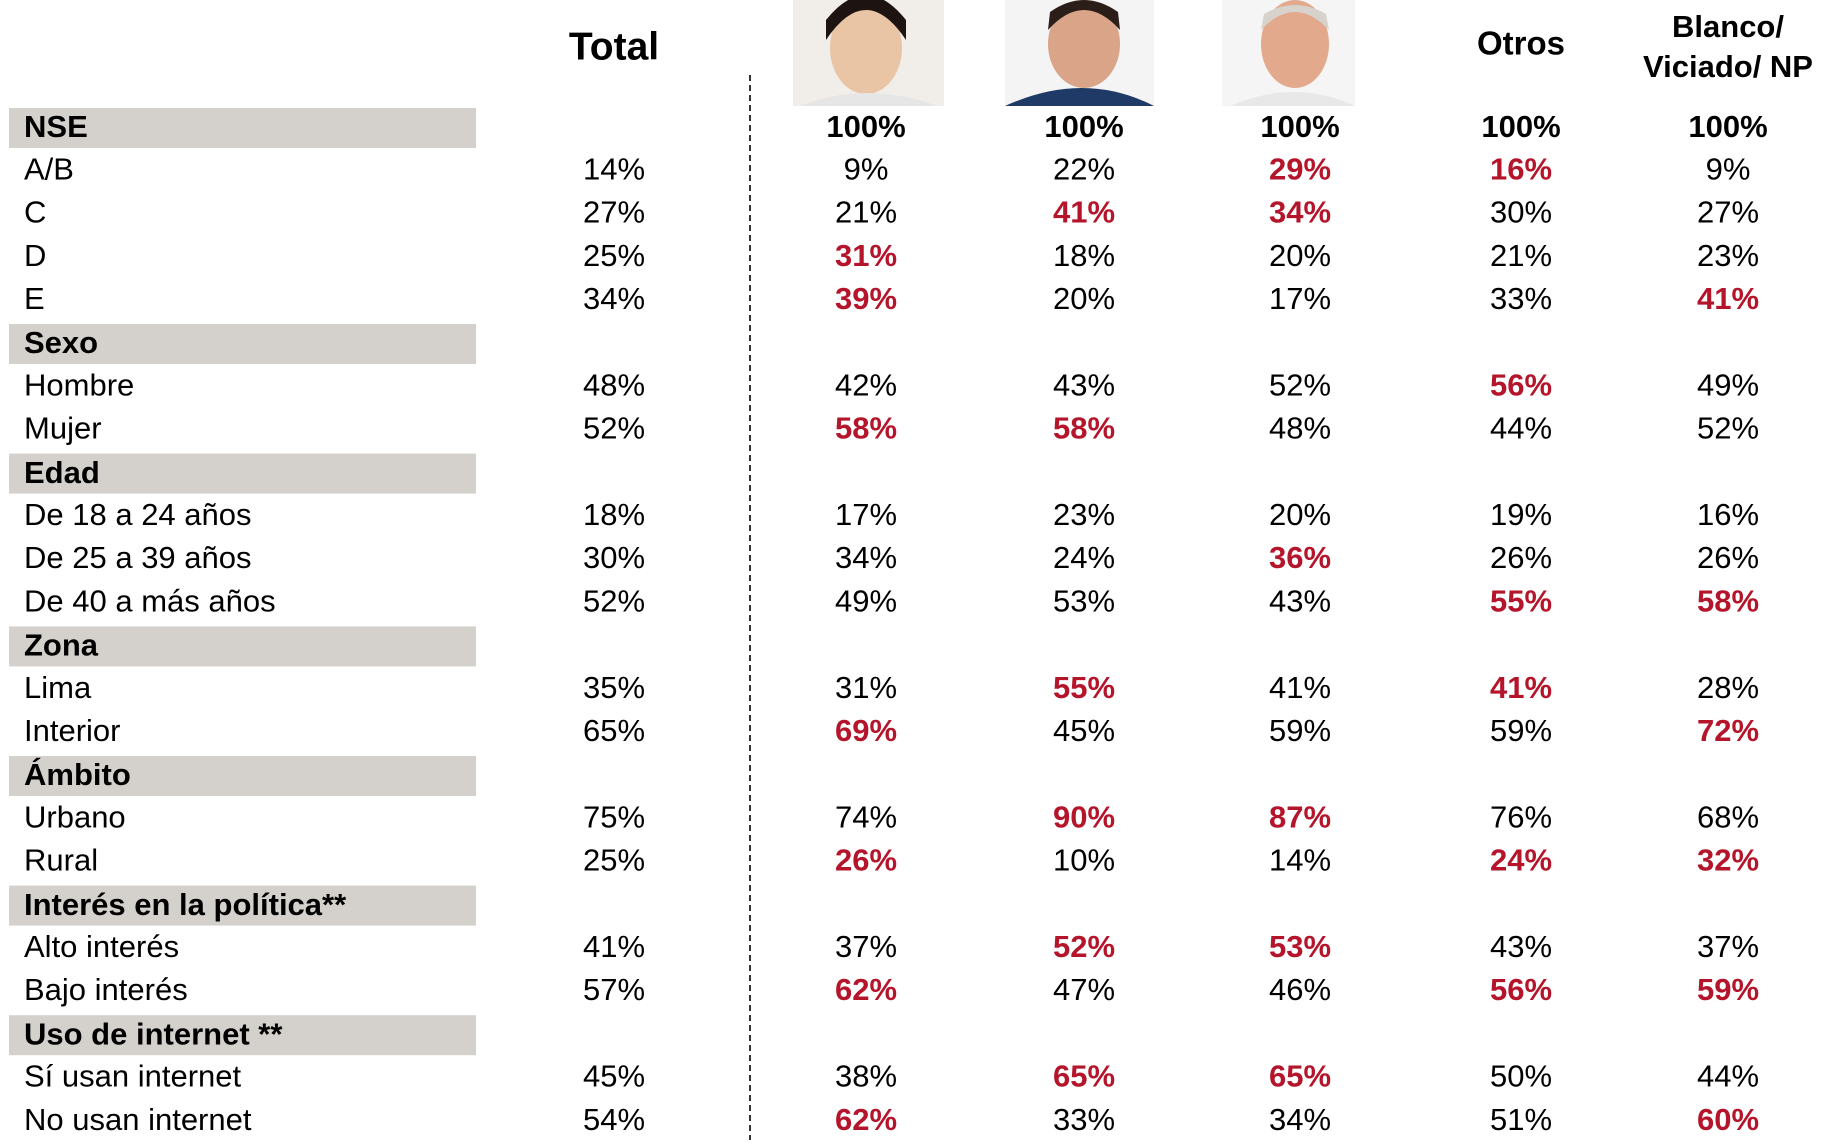 This screenshot has width=1828, height=1145. Describe the element at coordinates (1084, 1119) in the screenshot. I see `cell: 33%` at that location.